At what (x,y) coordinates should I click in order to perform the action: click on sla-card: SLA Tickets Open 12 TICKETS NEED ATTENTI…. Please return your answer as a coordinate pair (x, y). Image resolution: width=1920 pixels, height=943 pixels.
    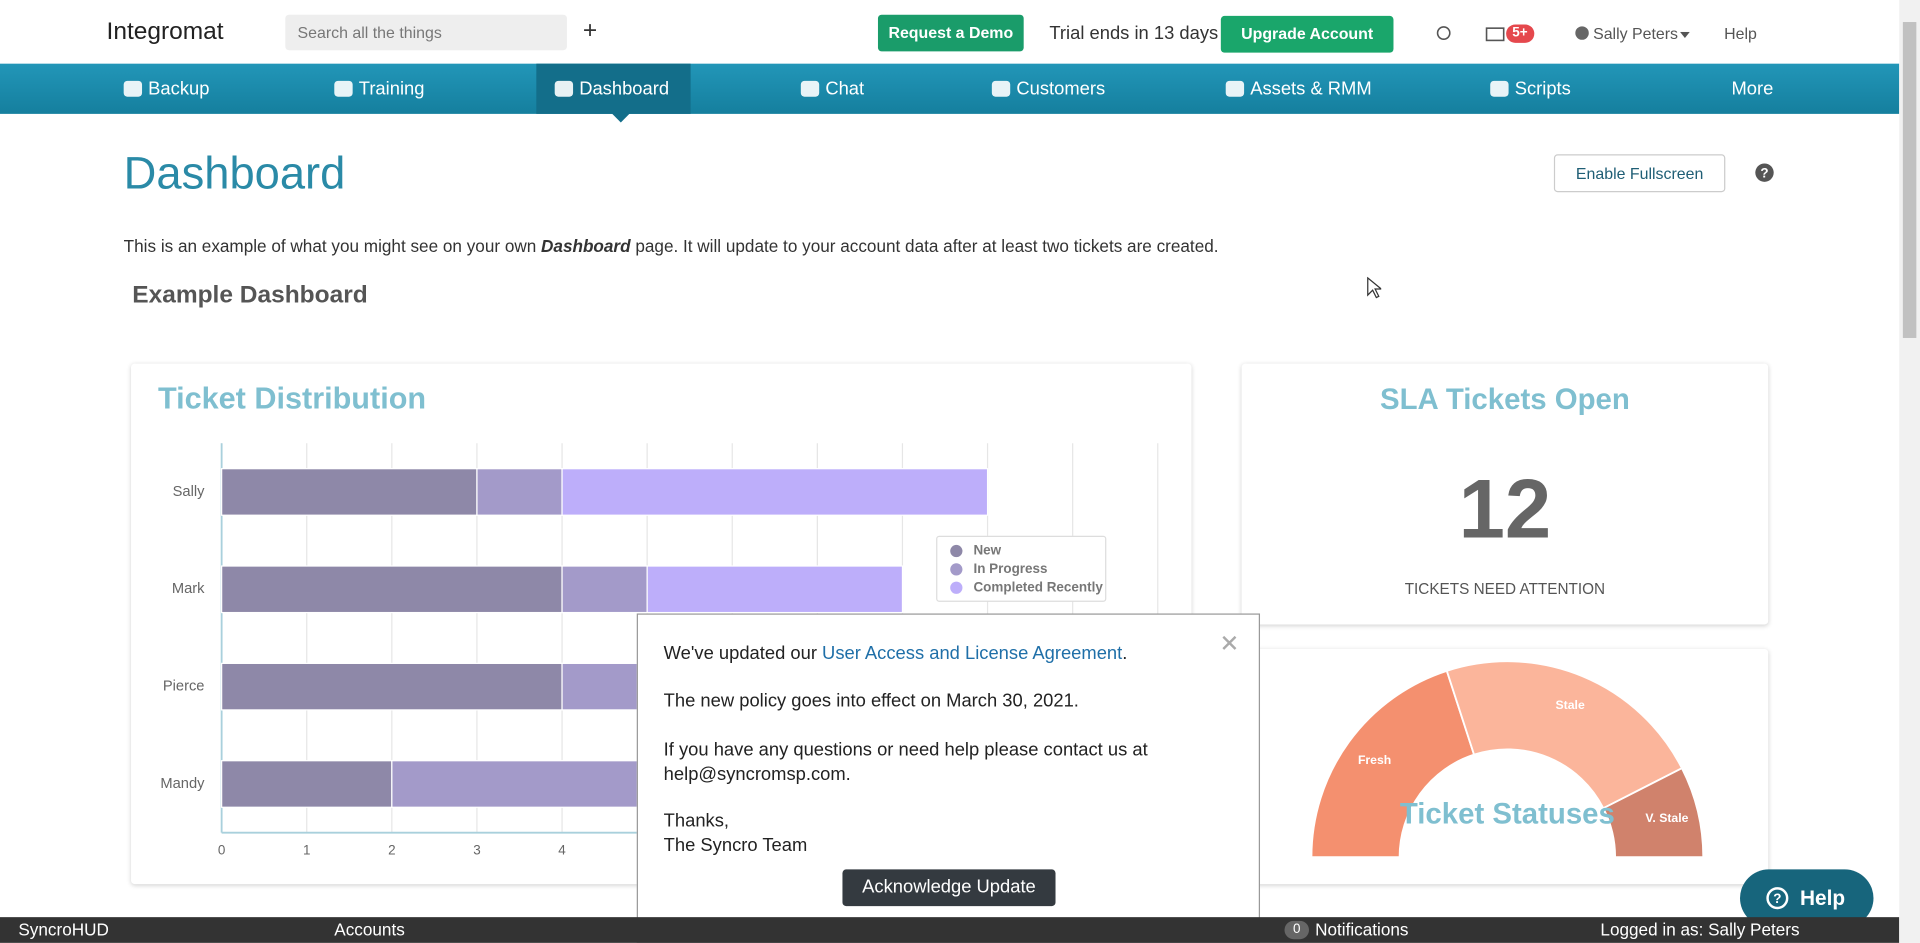
    Looking at the image, I should click on (1505, 494).